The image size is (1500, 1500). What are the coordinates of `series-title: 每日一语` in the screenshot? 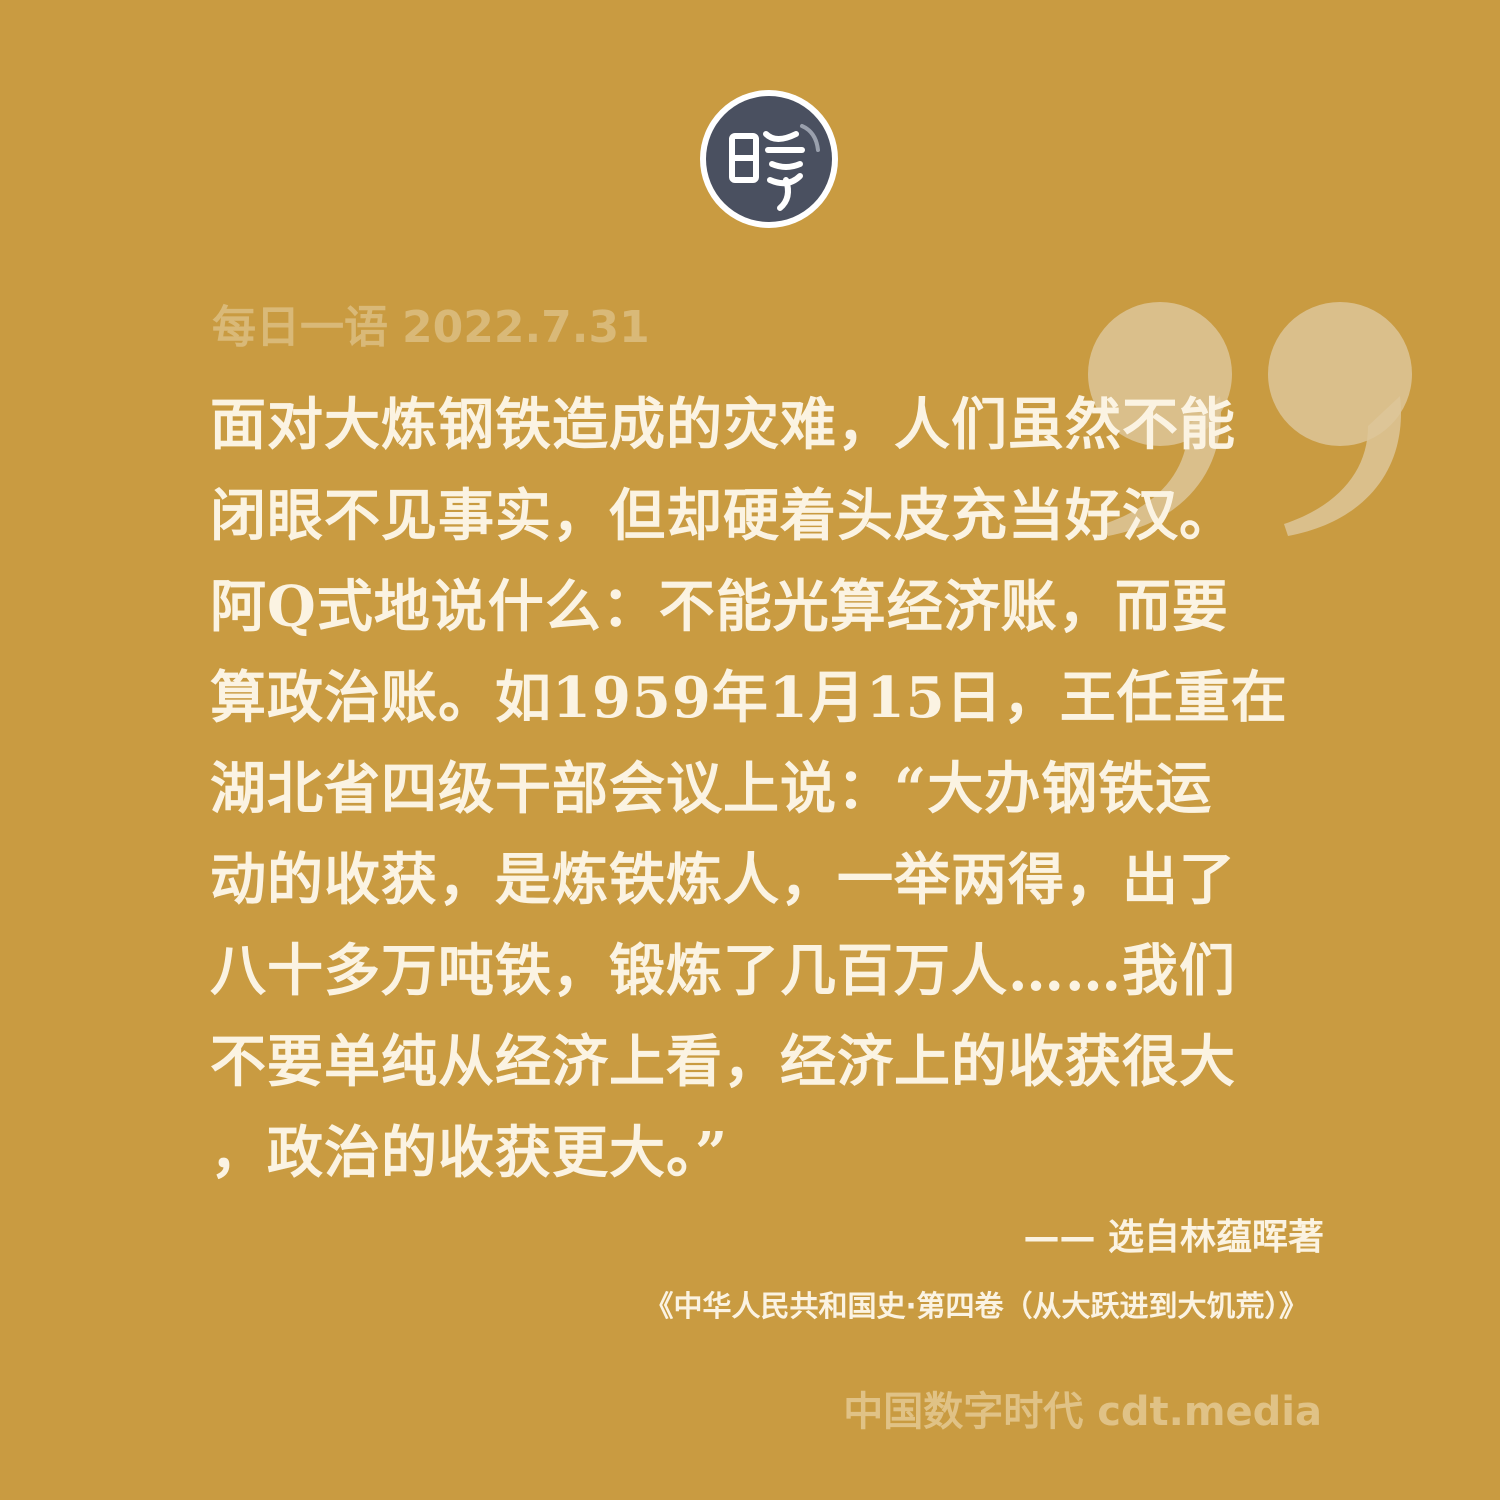 It's located at (300, 327).